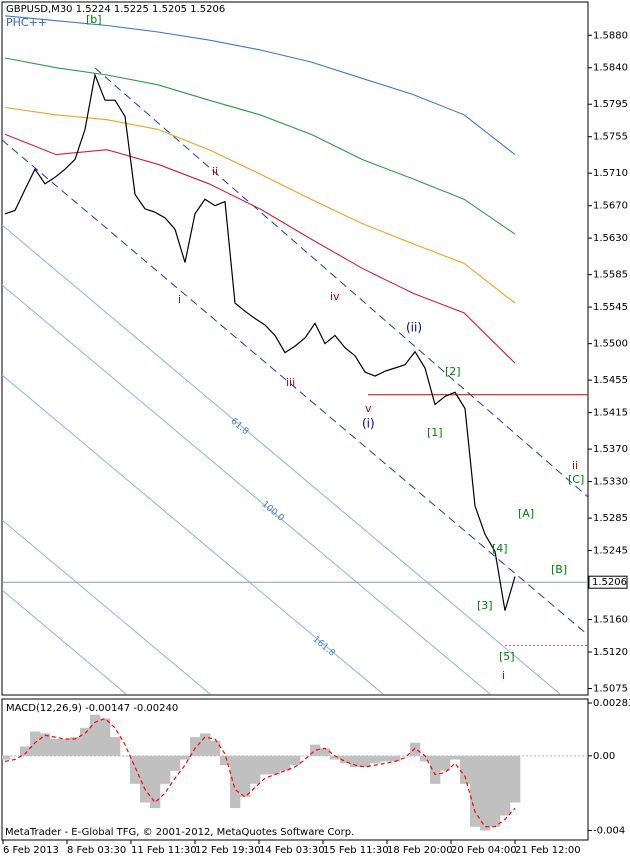 This screenshot has width=630, height=858. What do you see at coordinates (503, 675) in the screenshot?
I see `wave-label: i` at bounding box center [503, 675].